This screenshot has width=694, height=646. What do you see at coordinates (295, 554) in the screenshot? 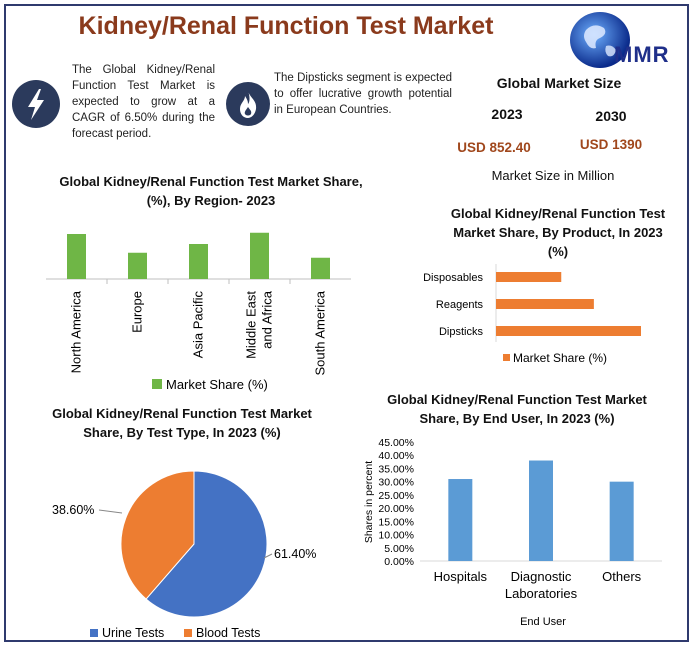
I see `pie-data-label: 61.40%` at bounding box center [295, 554].